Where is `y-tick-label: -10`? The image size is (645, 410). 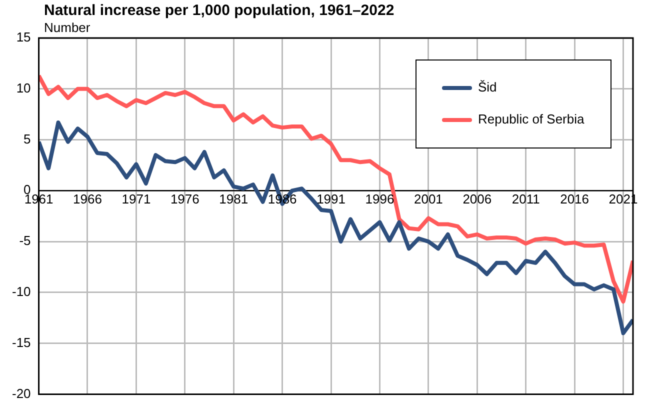
y-tick-label: -10 is located at coordinates (21, 292).